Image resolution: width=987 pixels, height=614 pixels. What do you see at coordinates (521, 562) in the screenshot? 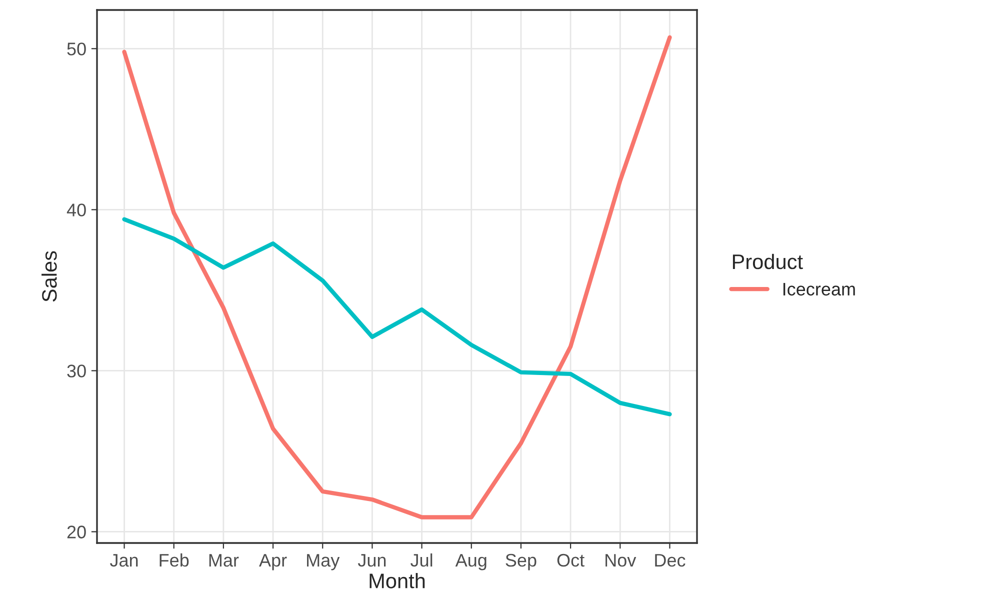
I see `x-tick-label: Sep` at bounding box center [521, 562].